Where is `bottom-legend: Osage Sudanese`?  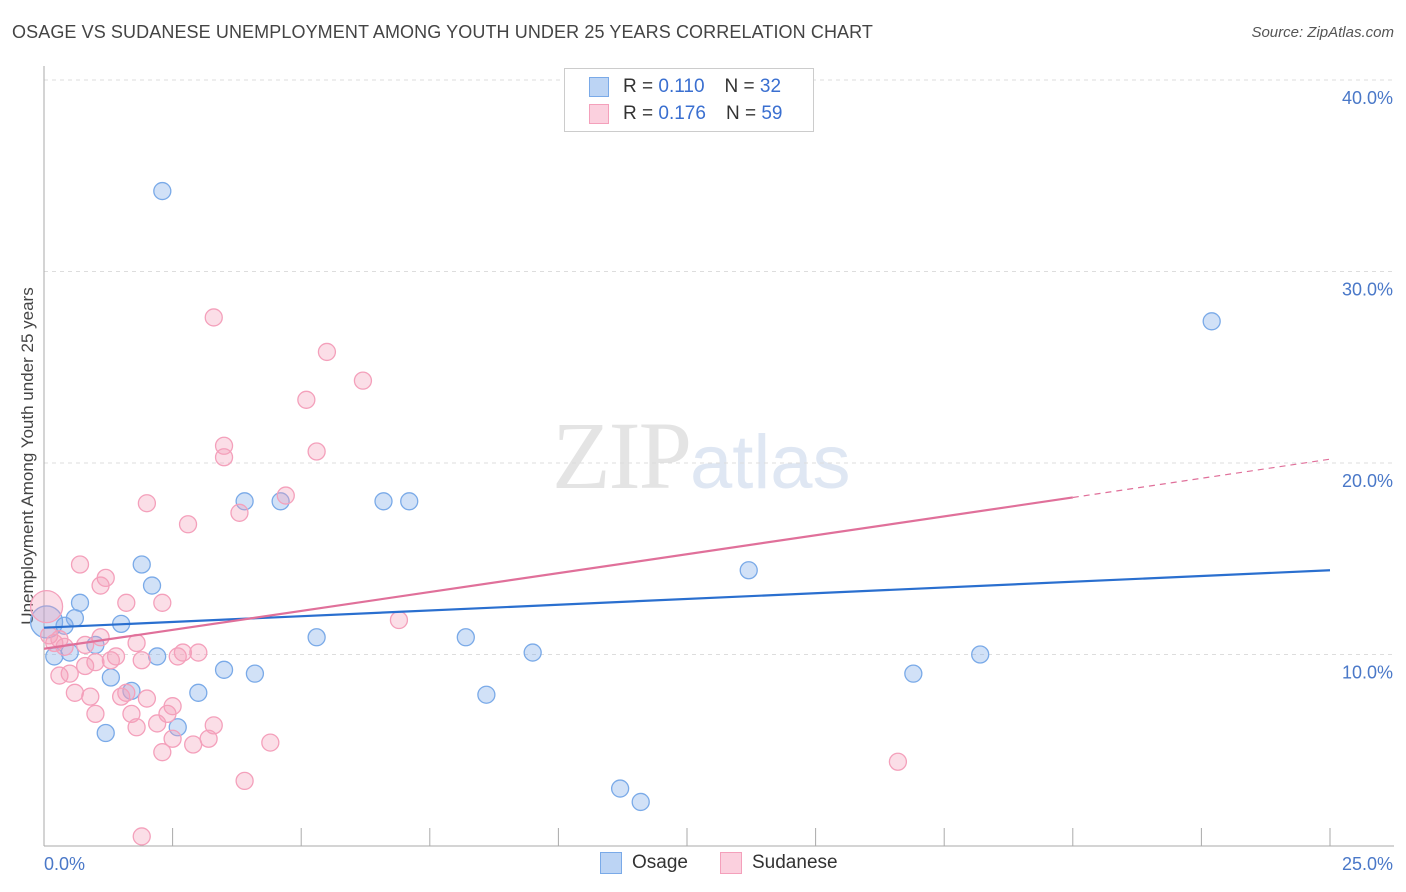 bottom-legend: Osage Sudanese is located at coordinates (703, 865).